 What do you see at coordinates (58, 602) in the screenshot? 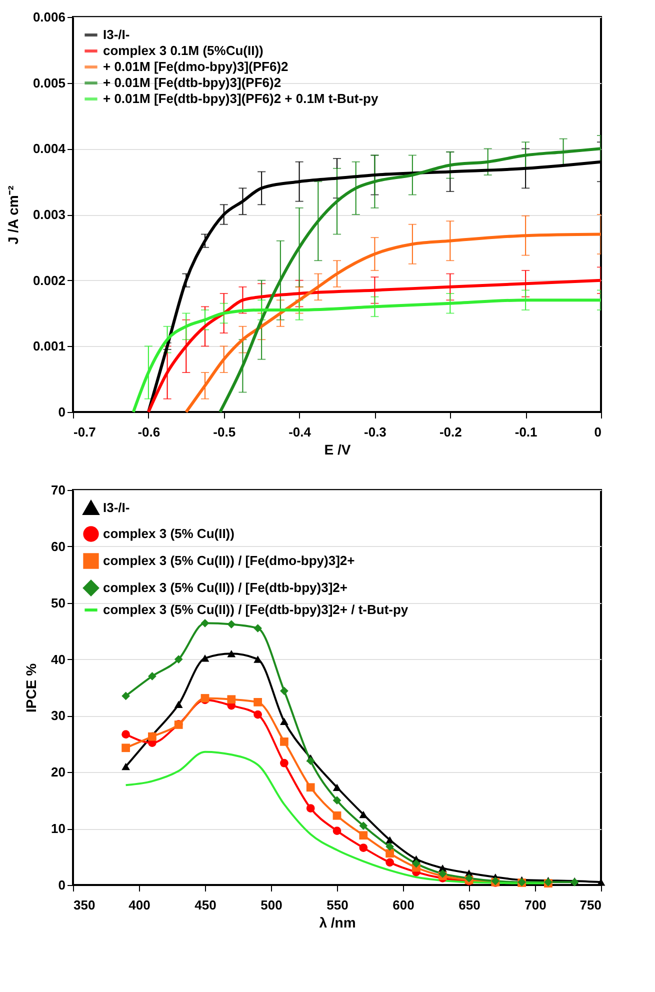
I see `y-tick-label: 50` at bounding box center [58, 602].